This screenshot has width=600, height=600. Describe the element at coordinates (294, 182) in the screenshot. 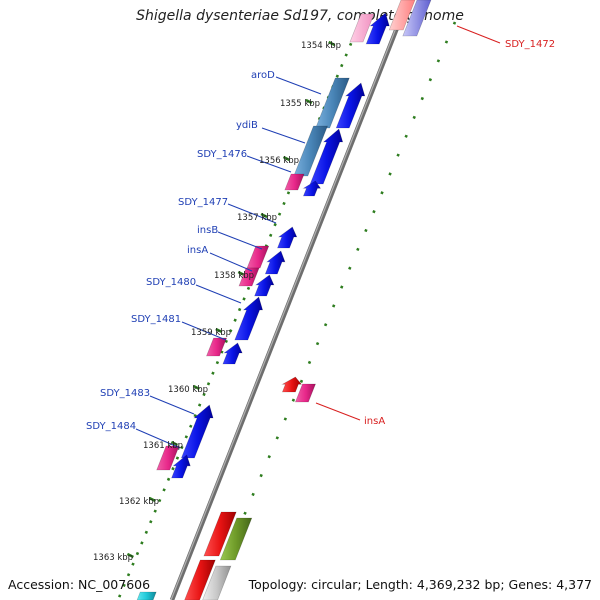

I see `gene-SDY_1476-pink` at that location.